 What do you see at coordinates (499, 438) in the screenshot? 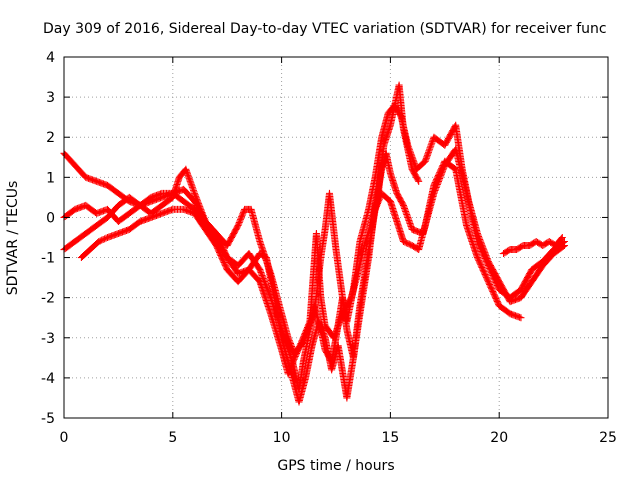
I see `x-tick-label: 20` at bounding box center [499, 438].